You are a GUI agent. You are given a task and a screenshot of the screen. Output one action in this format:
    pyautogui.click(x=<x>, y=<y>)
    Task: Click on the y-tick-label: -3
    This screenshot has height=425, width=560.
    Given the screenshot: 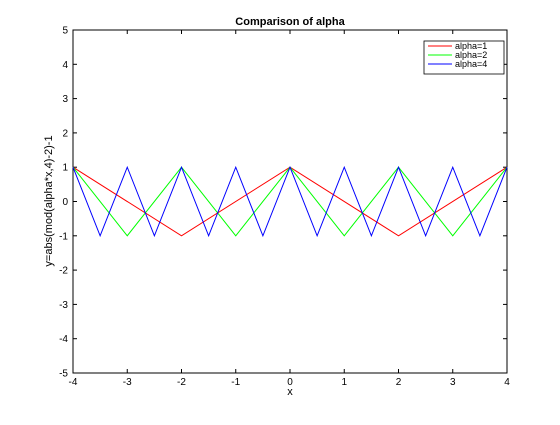 What is the action you would take?
    pyautogui.click(x=63, y=305)
    